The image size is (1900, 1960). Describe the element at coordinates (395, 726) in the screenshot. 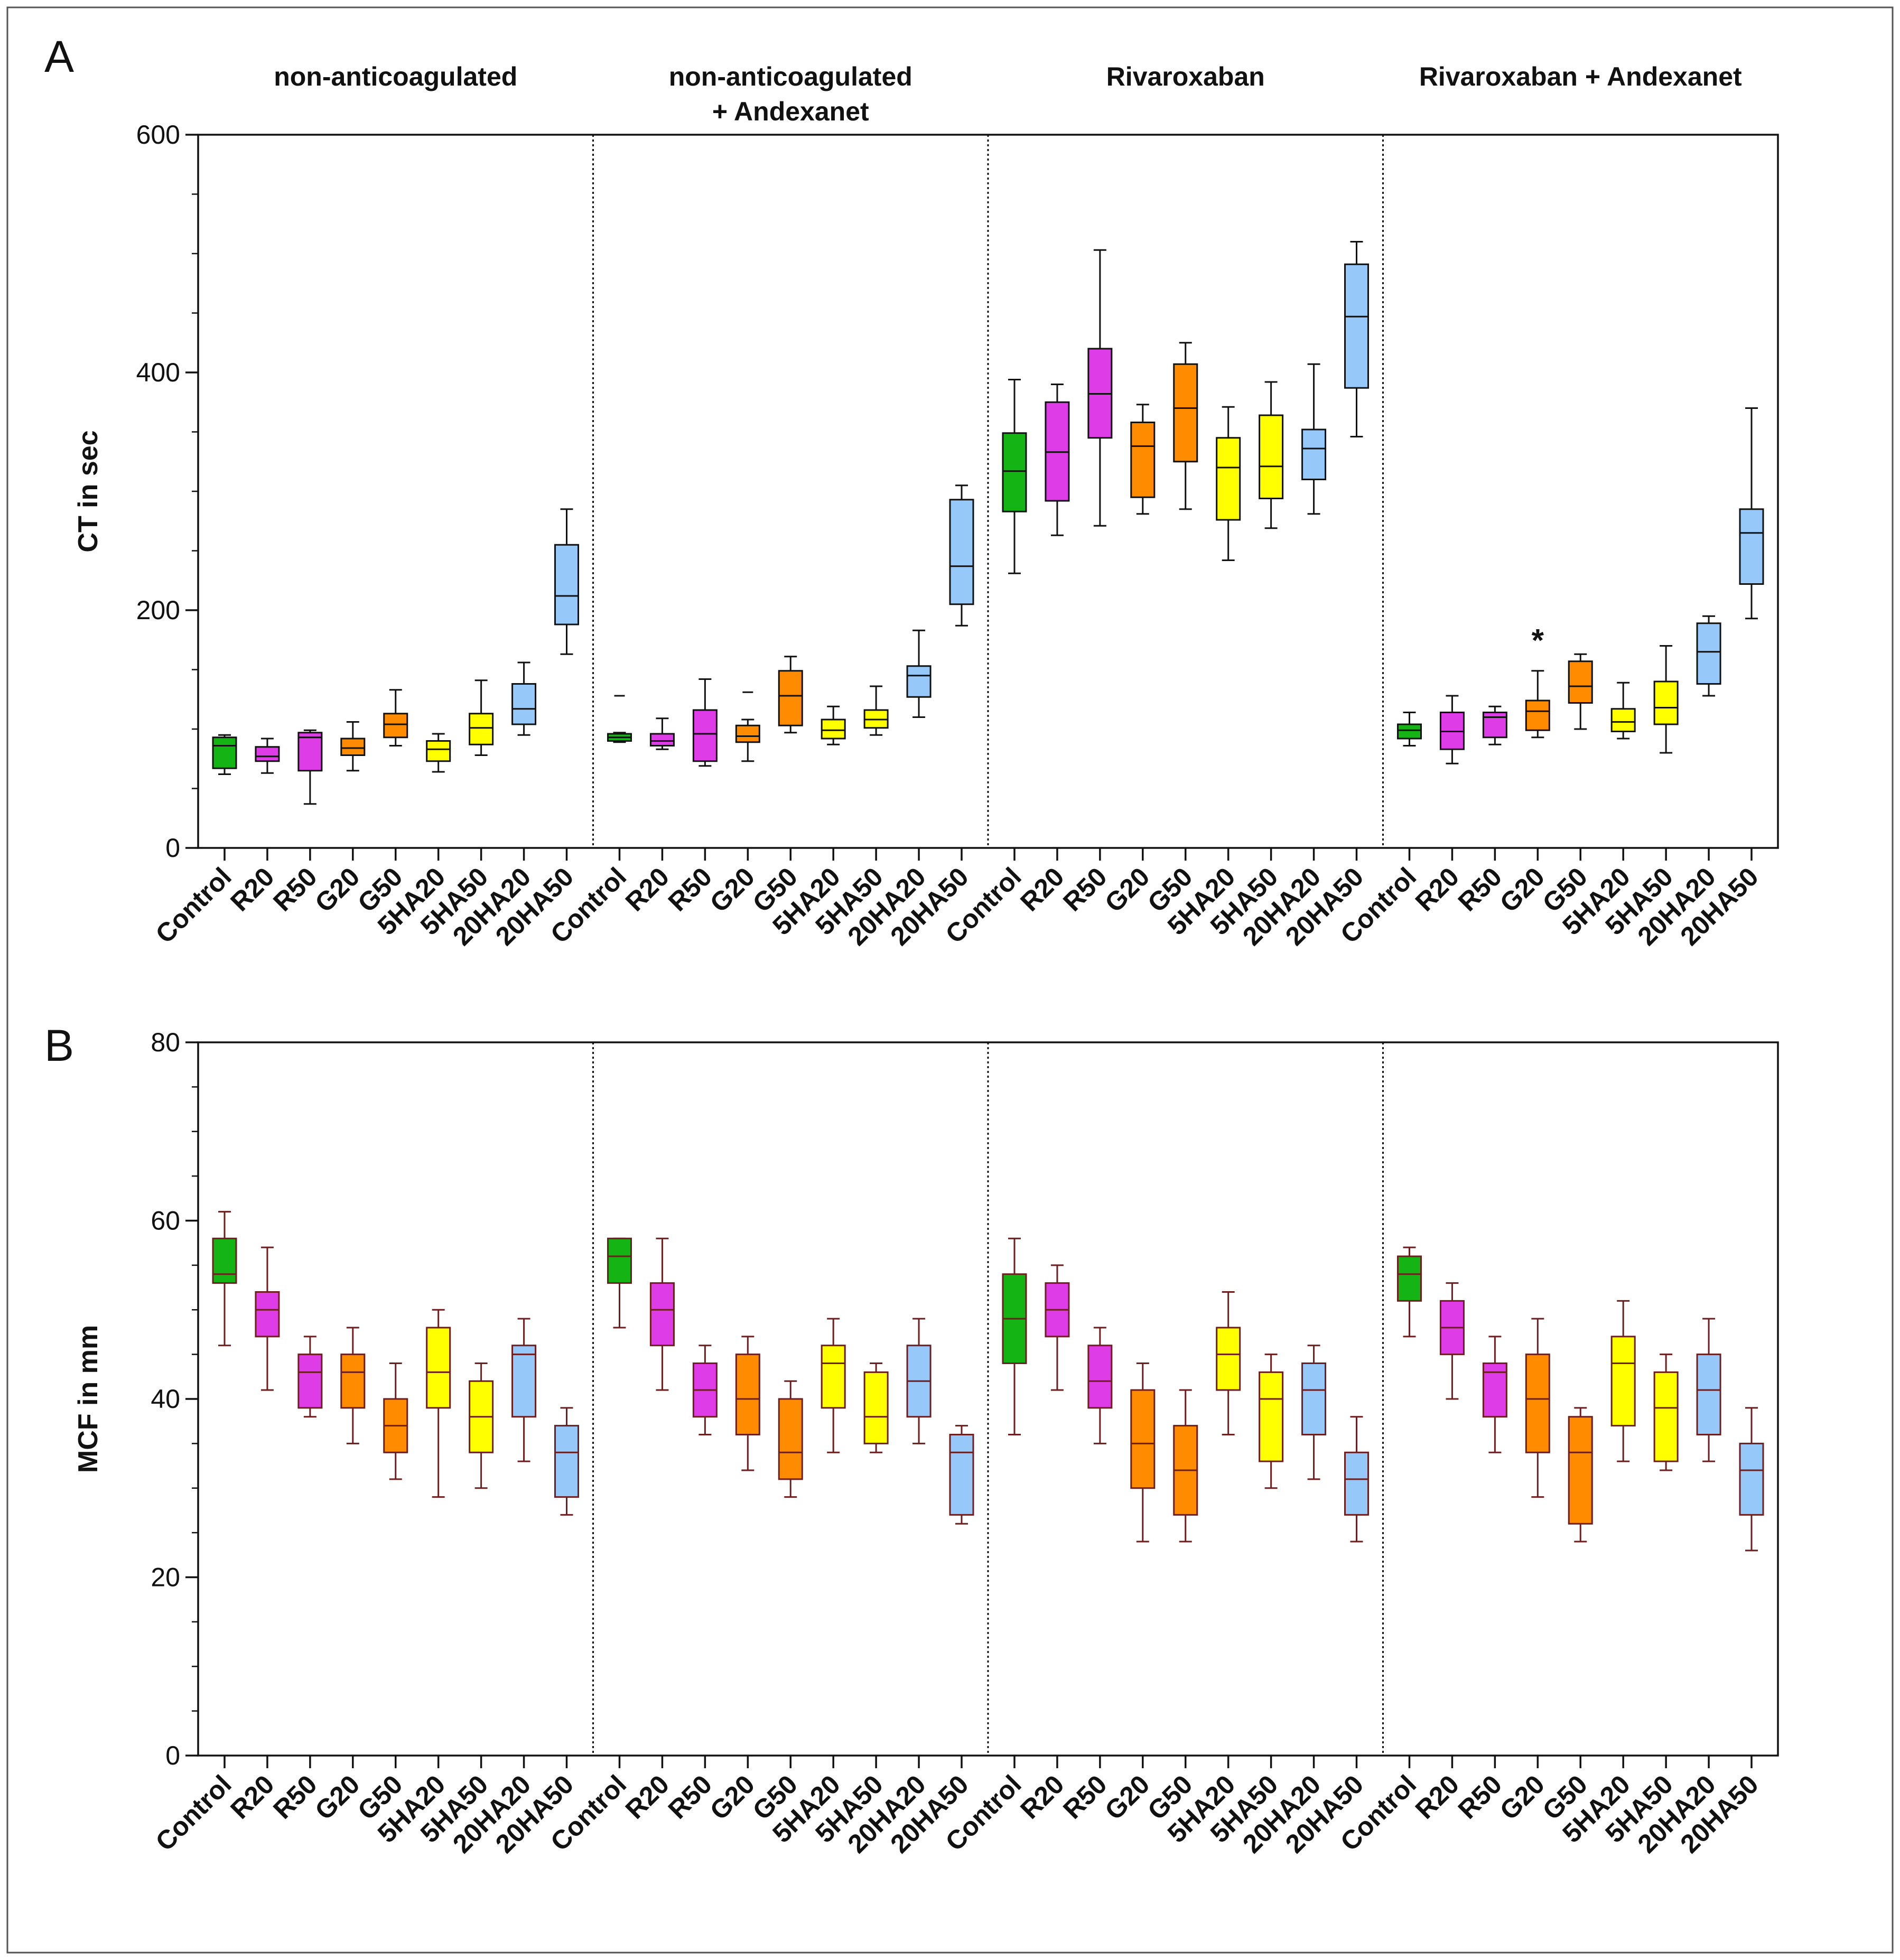

I see `panel-a-group1-g50-iqr-rect` at that location.